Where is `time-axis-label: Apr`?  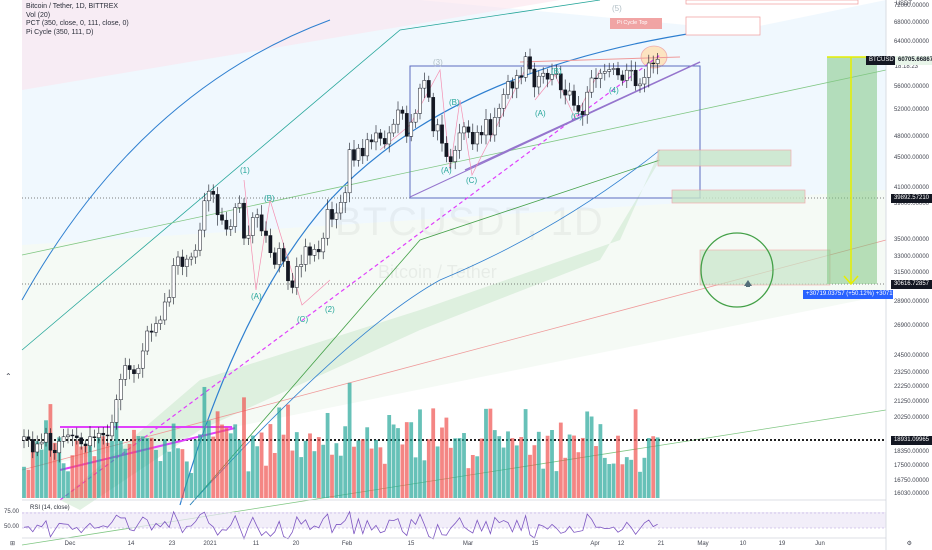
time-axis-label: Apr is located at coordinates (595, 544).